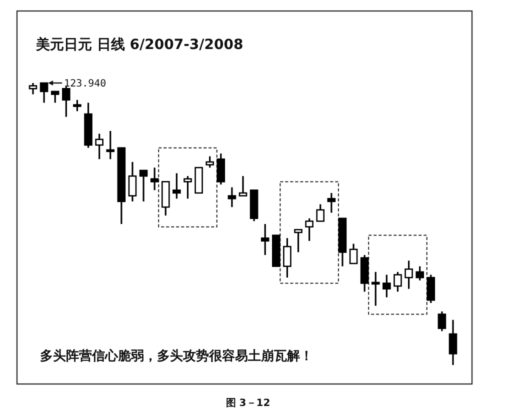 The height and width of the screenshot is (416, 505). What do you see at coordinates (139, 44) in the screenshot?
I see `chart-title: 美元日元 日线 6/2007-3/2008` at bounding box center [139, 44].